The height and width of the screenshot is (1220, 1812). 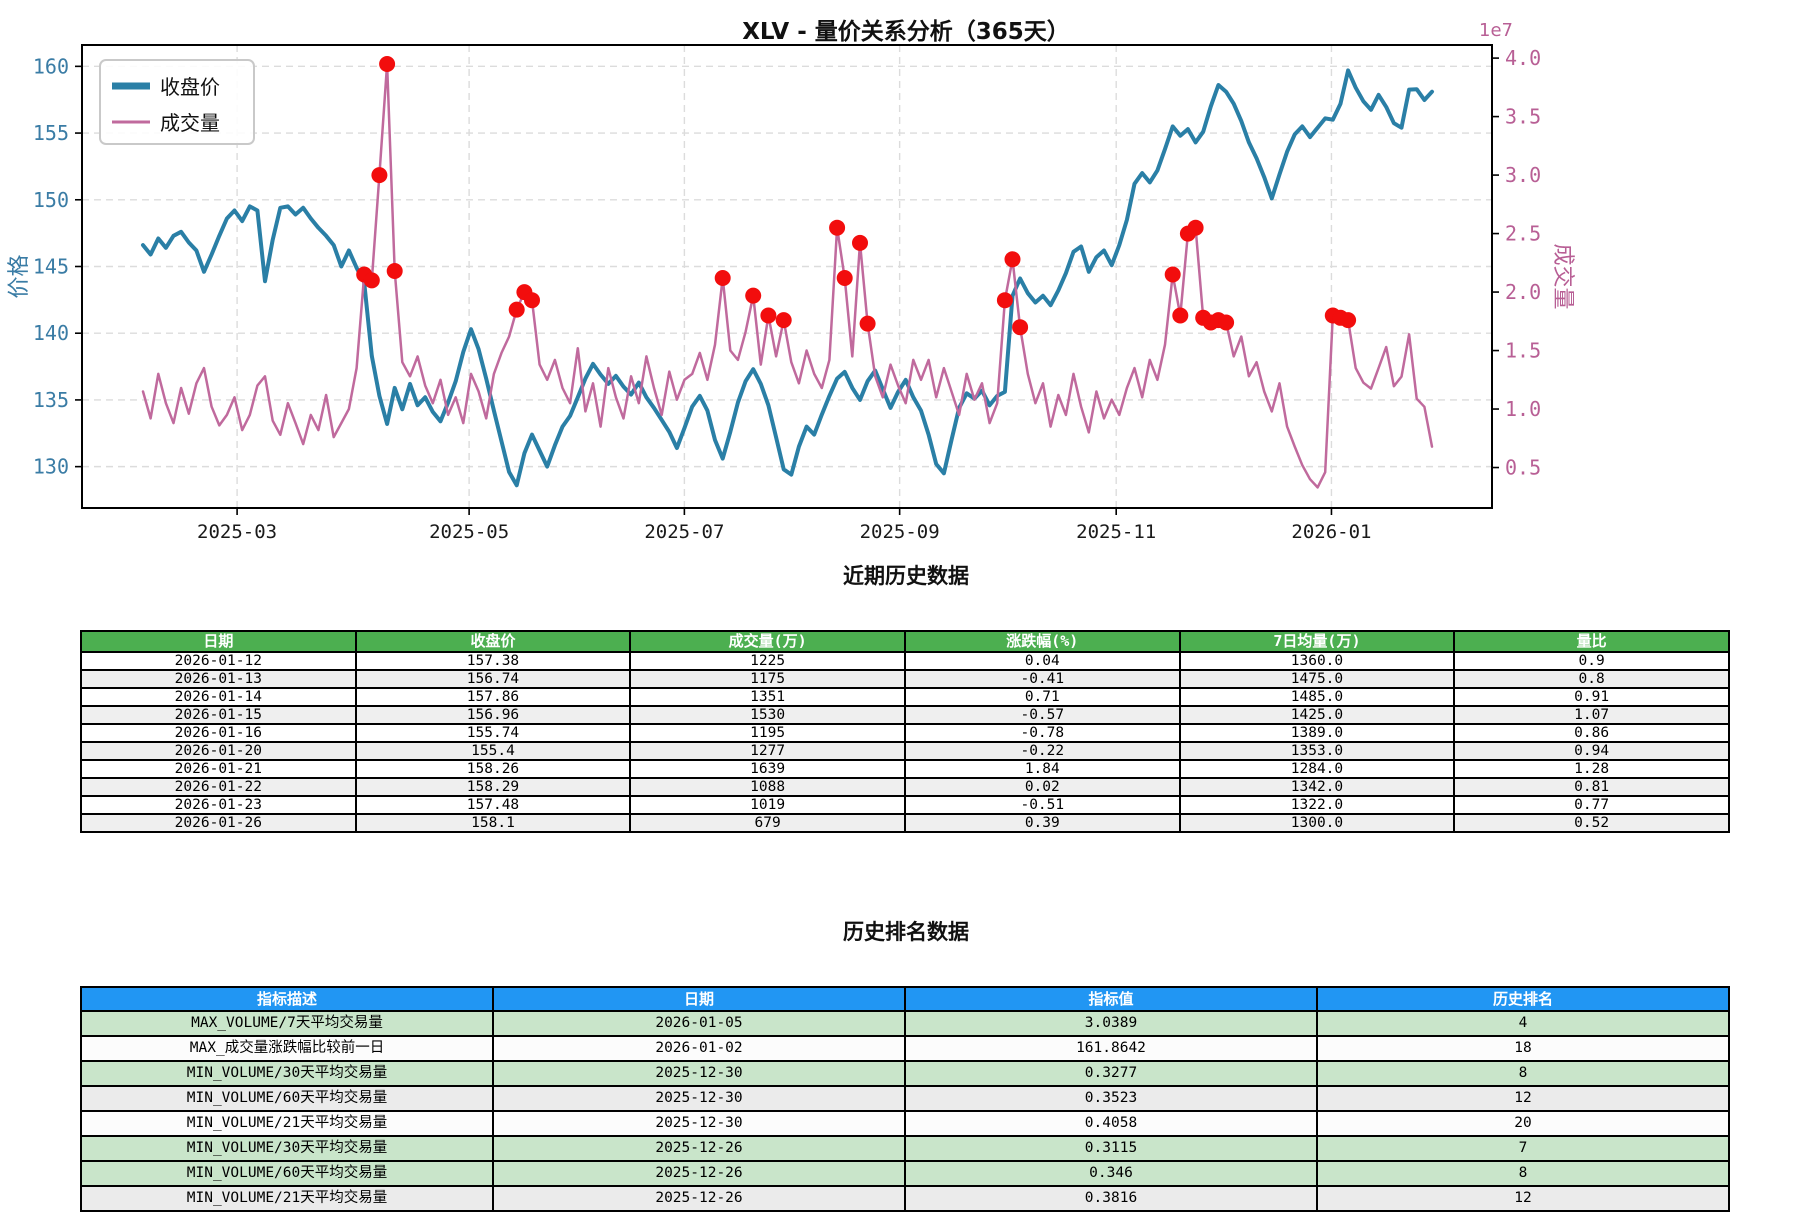 I want to click on ranking-cell: 0.3523, so click(x=1111, y=1098).